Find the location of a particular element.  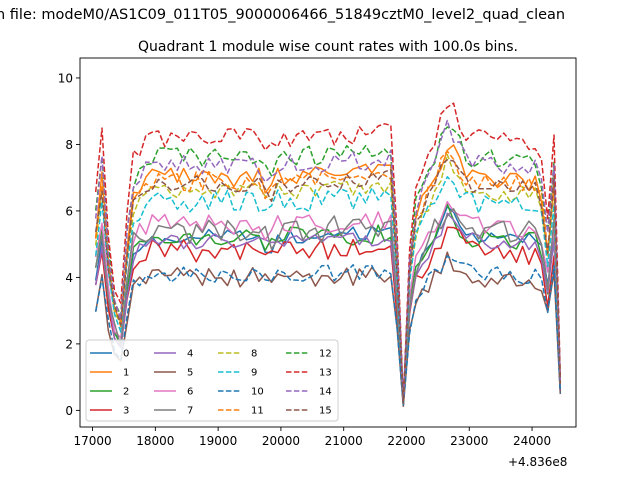

x-tick-label: 23000 is located at coordinates (469, 441).